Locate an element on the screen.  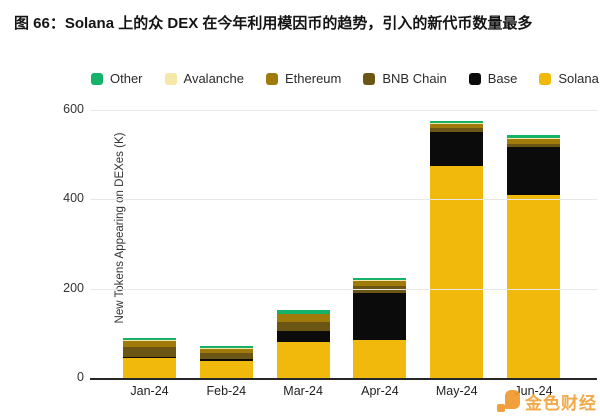
legend-label-ethereum: Ethereum is located at coordinates (313, 78).